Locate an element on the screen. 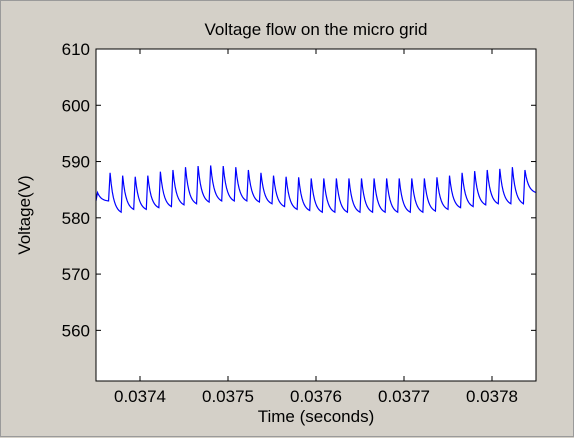  x-tick-label: 0.0378 is located at coordinates (492, 396).